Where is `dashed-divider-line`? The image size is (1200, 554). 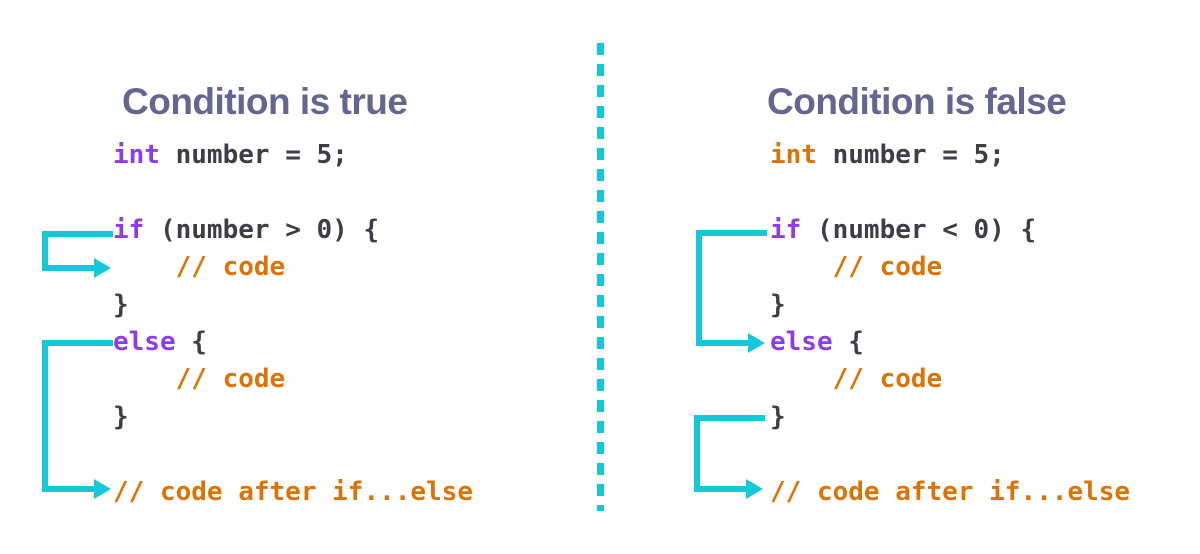
dashed-divider-line is located at coordinates (600, 277).